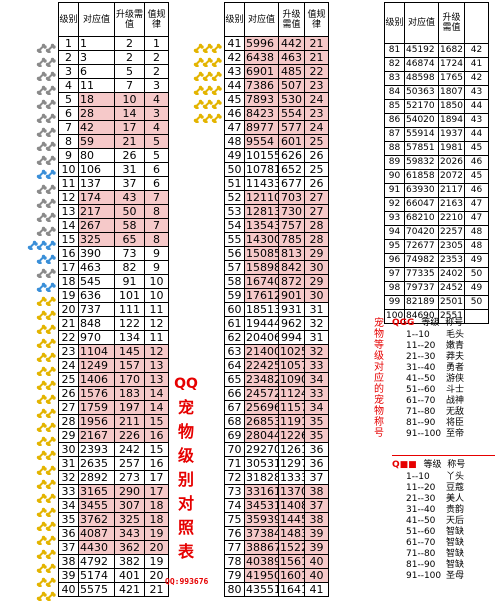 The image size is (500, 605). What do you see at coordinates (291, 169) in the screenshot?
I see `upgrade-cell: 652` at bounding box center [291, 169].